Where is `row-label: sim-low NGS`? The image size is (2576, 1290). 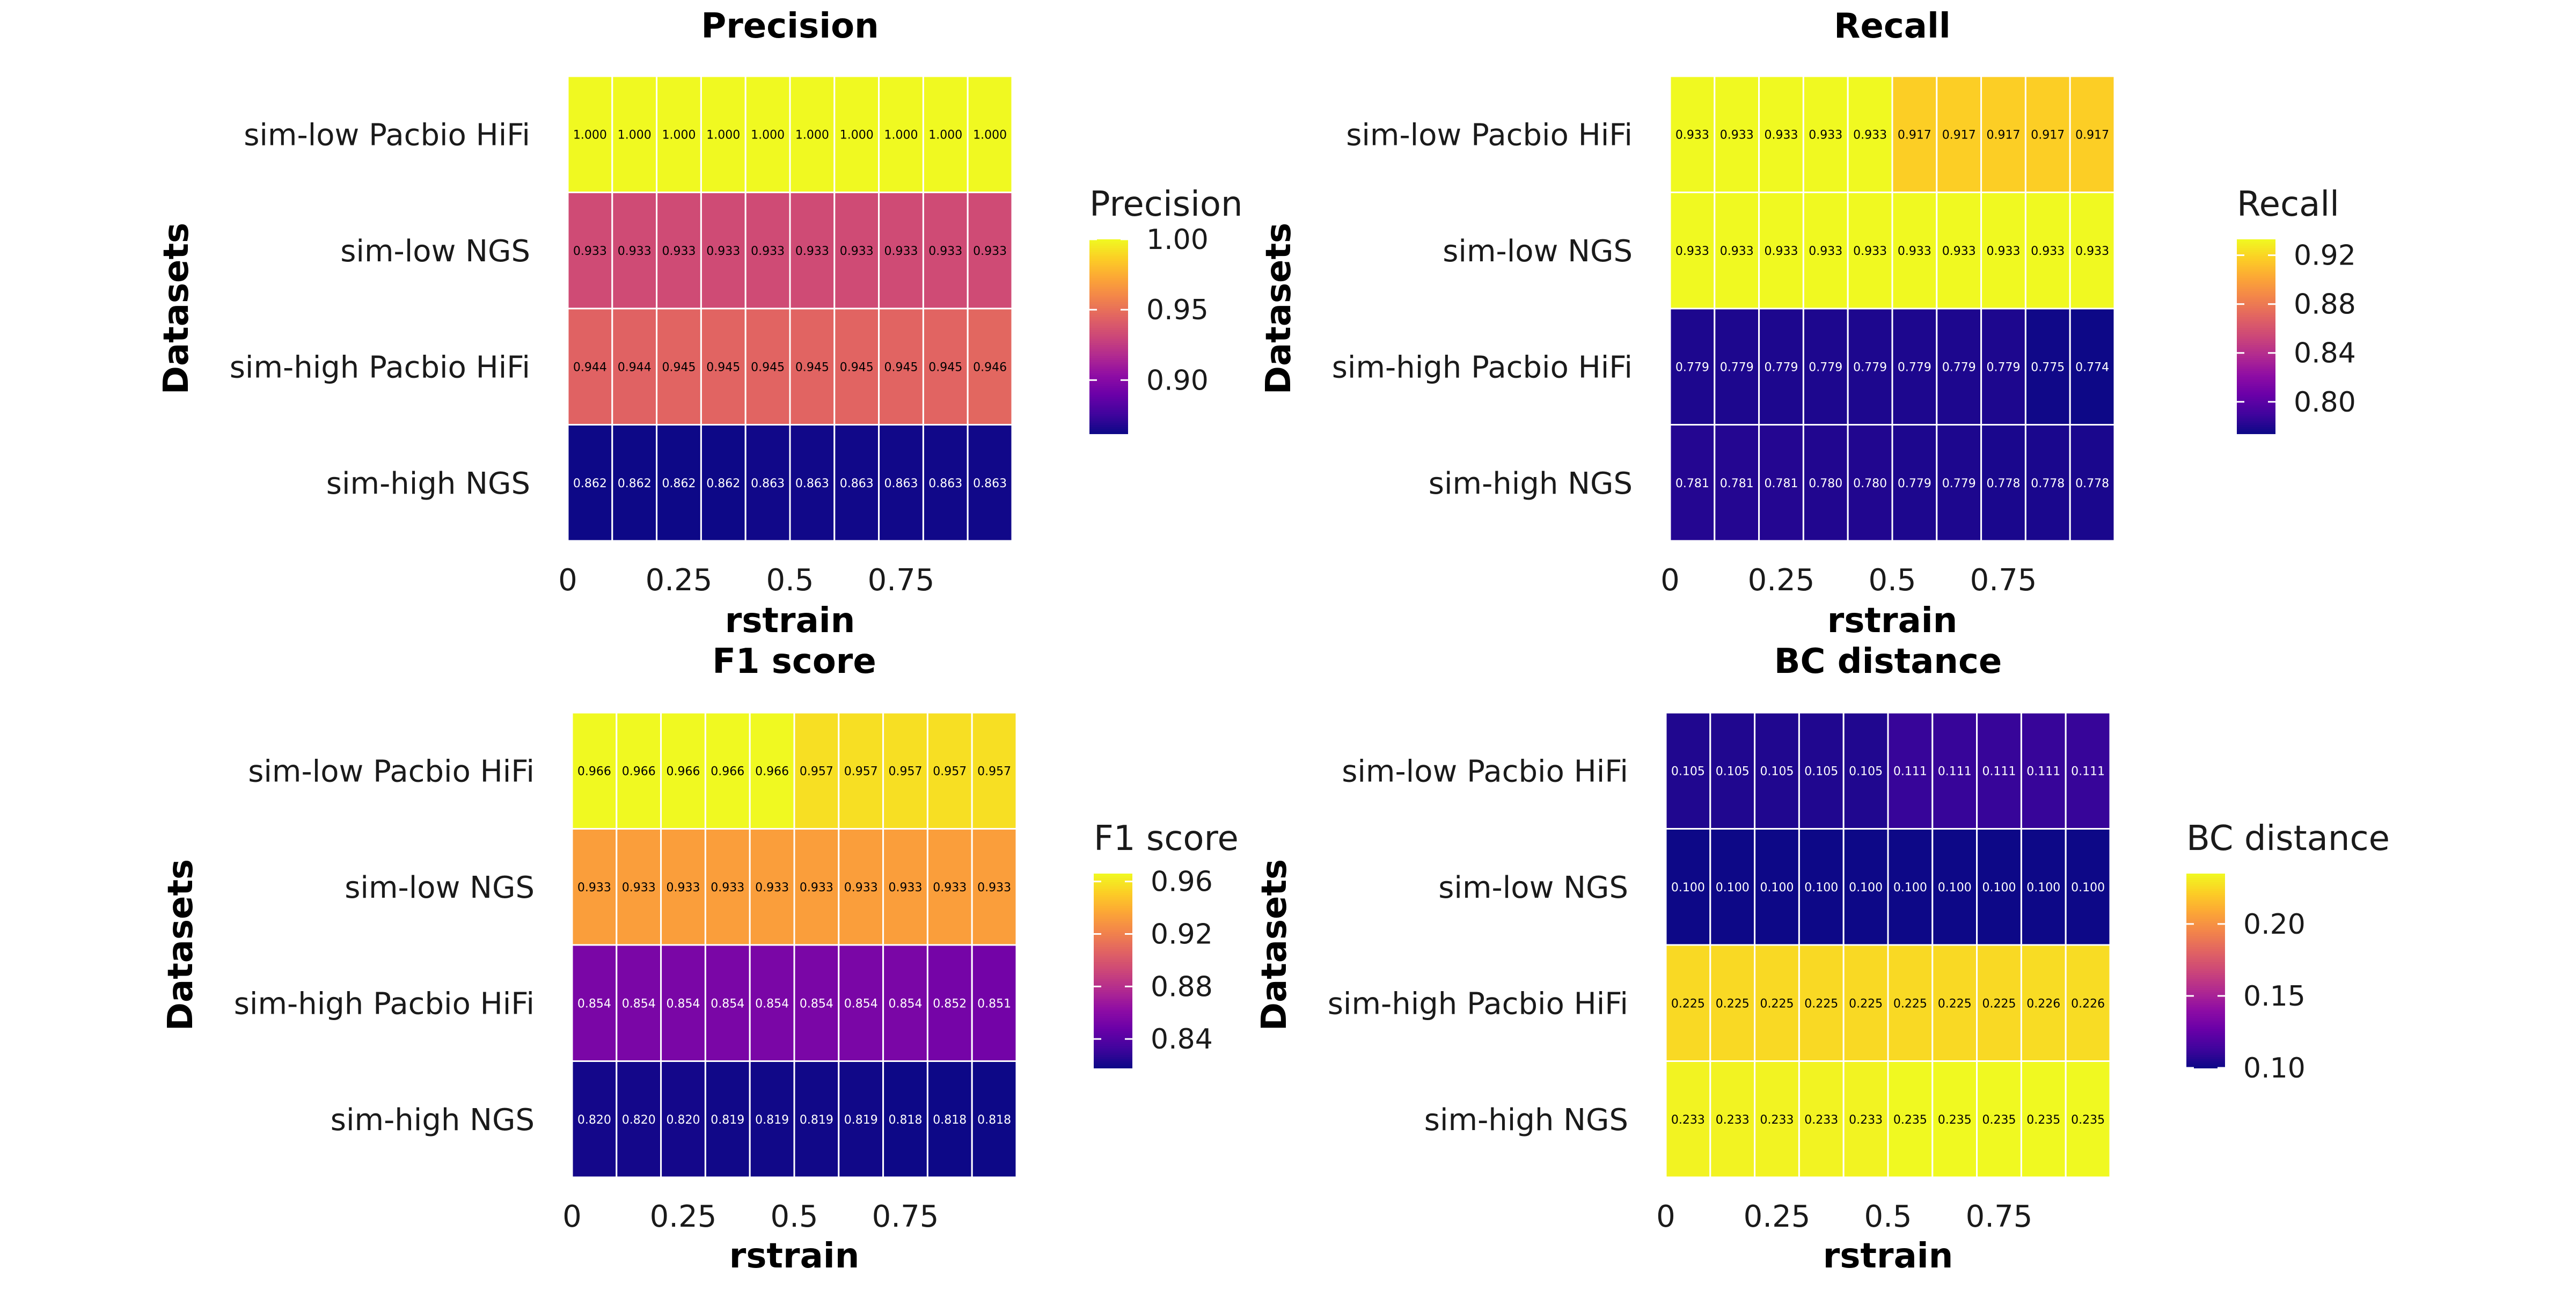
row-label: sim-low NGS is located at coordinates (1538, 251).